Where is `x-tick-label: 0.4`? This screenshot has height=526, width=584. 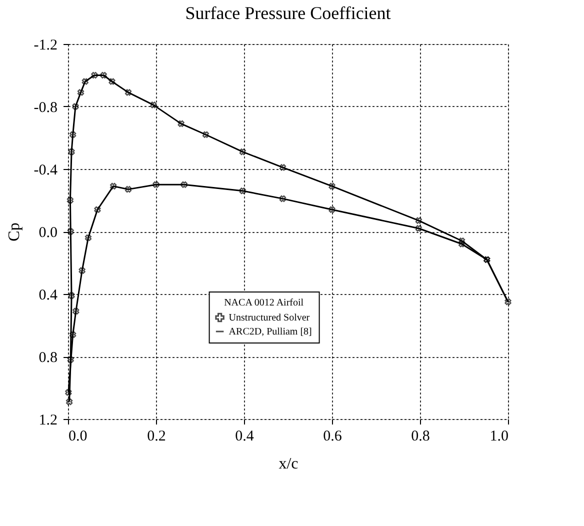 x-tick-label: 0.4 is located at coordinates (244, 436).